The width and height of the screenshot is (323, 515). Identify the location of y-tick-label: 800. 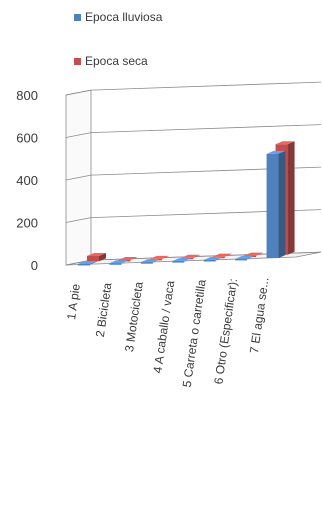
(27, 95).